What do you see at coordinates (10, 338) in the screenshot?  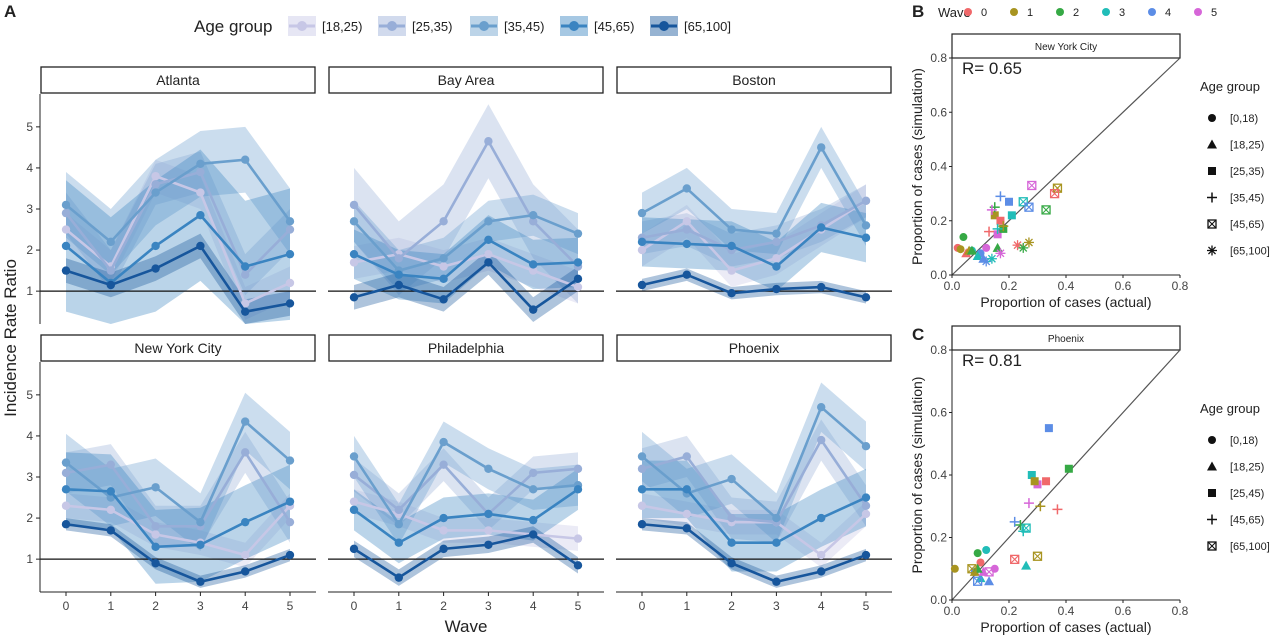 I see `y-axis-label: Incidence Rate Ratio` at bounding box center [10, 338].